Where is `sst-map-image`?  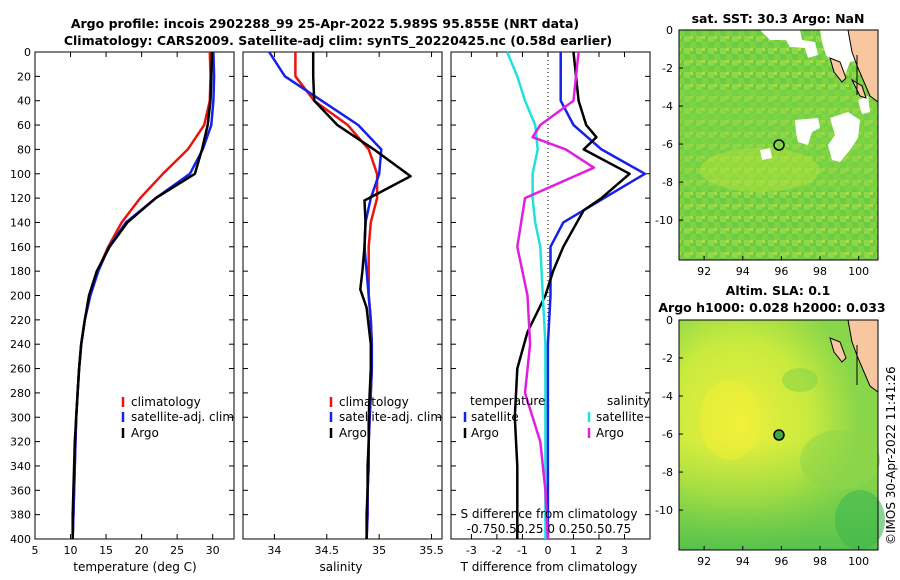 sst-map-image is located at coordinates (778, 145).